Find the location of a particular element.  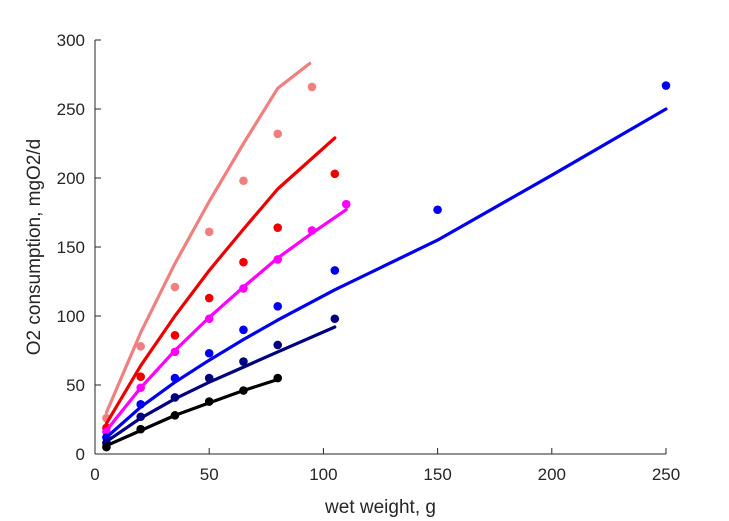

x-axis-ticks: 0 50 100 150 200 250 is located at coordinates (385, 466).